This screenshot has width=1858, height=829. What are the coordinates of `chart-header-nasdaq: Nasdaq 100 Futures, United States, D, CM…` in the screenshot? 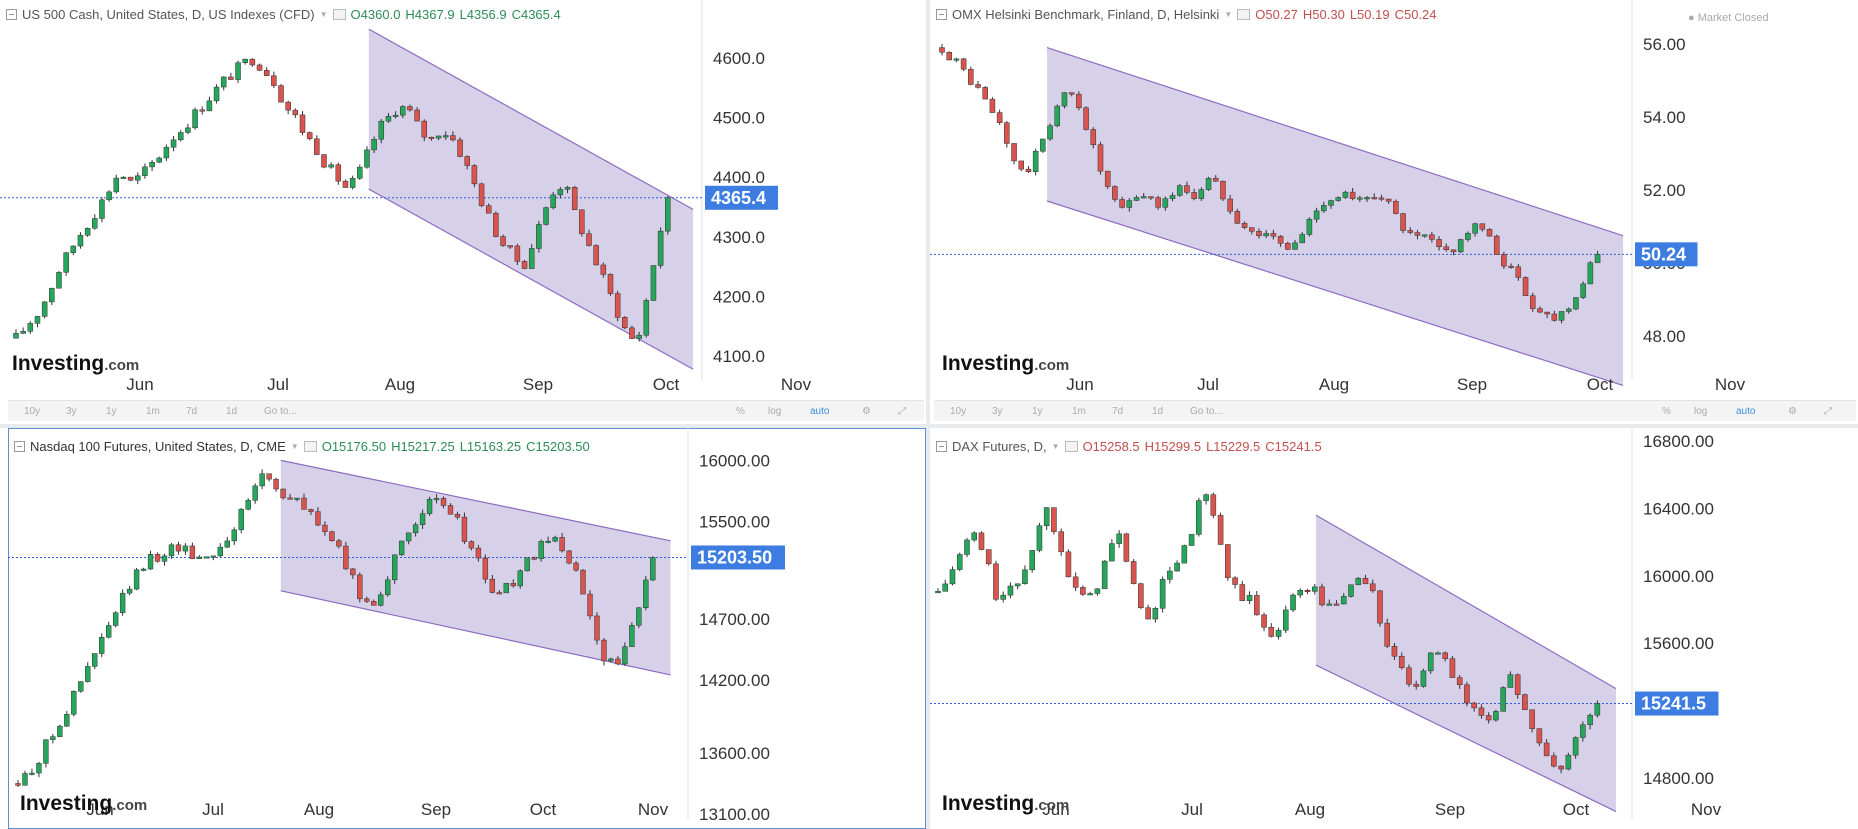 It's located at (302, 446).